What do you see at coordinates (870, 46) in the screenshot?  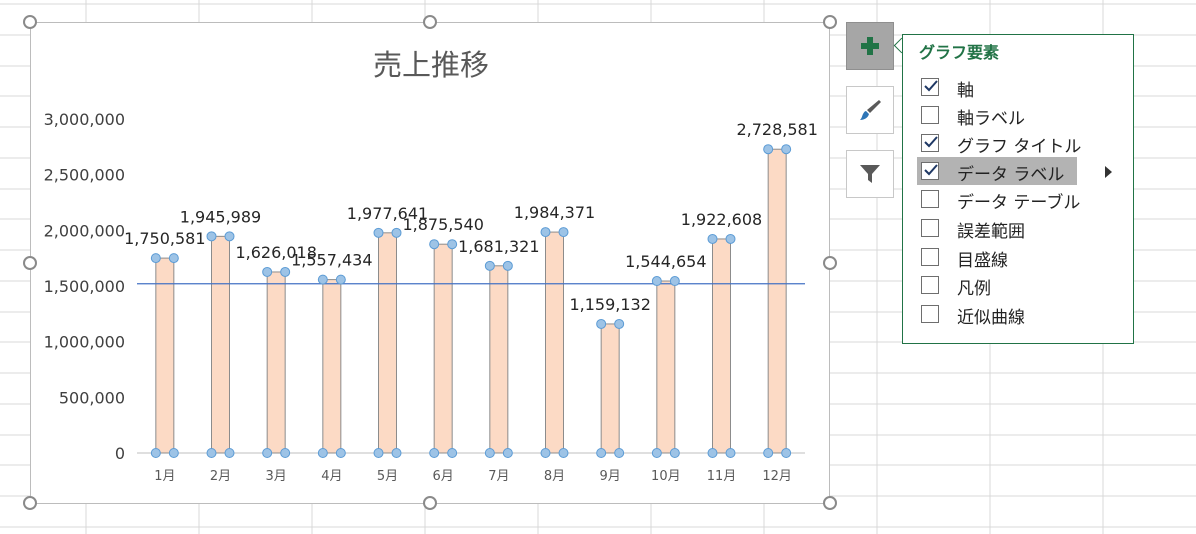 I see `chart-elements-button` at bounding box center [870, 46].